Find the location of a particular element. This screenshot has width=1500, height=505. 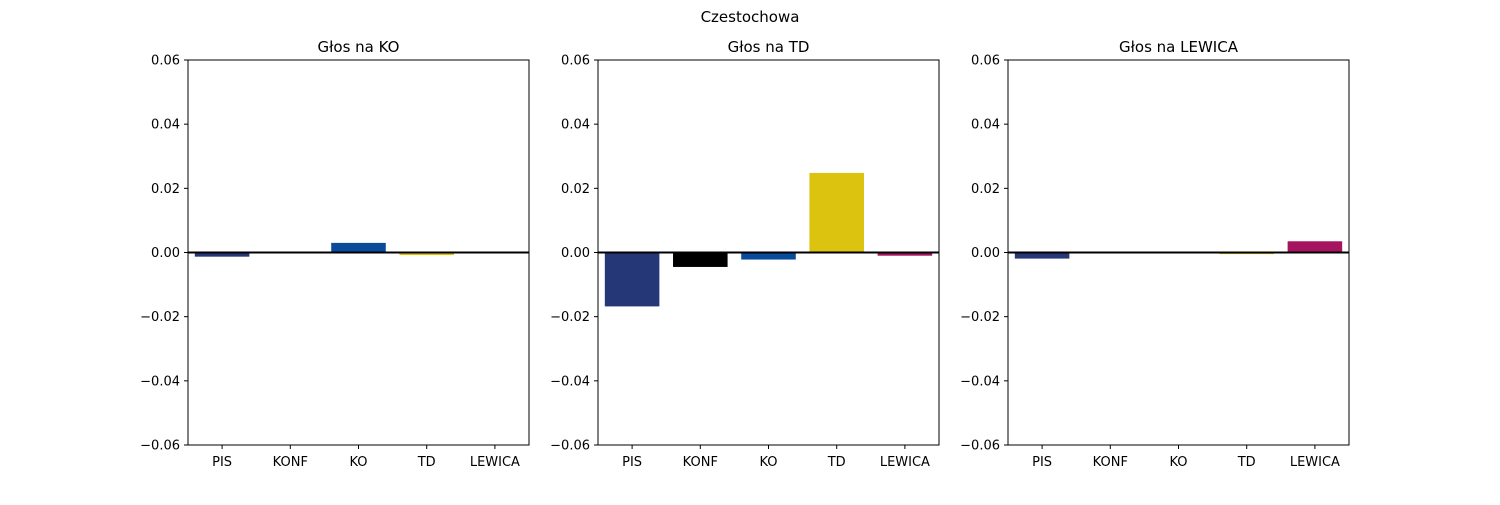

panel-title: Głos na KO is located at coordinates (359, 47).